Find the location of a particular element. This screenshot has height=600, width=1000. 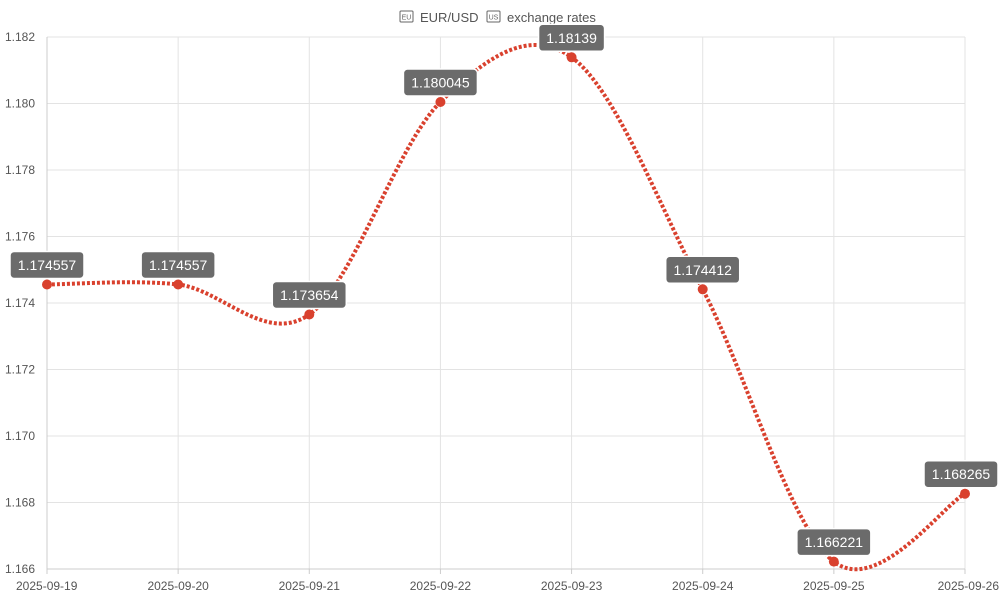

data-label: 1.174412 is located at coordinates (702, 270).